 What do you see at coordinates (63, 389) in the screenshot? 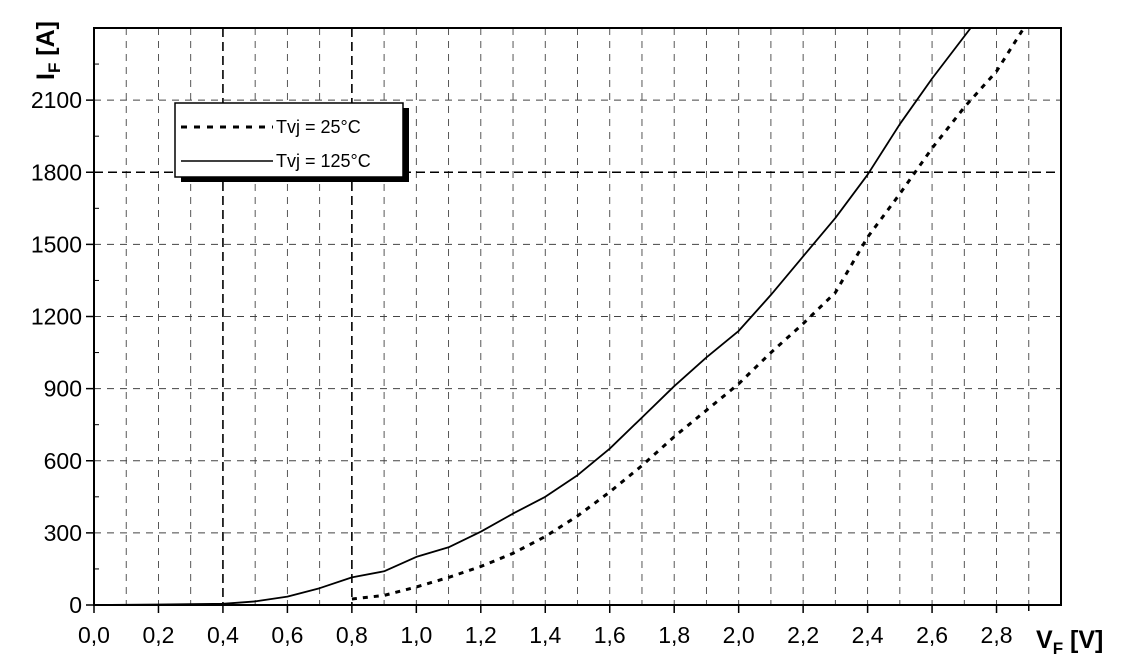
I see `y-tick-label: 900` at bounding box center [63, 389].